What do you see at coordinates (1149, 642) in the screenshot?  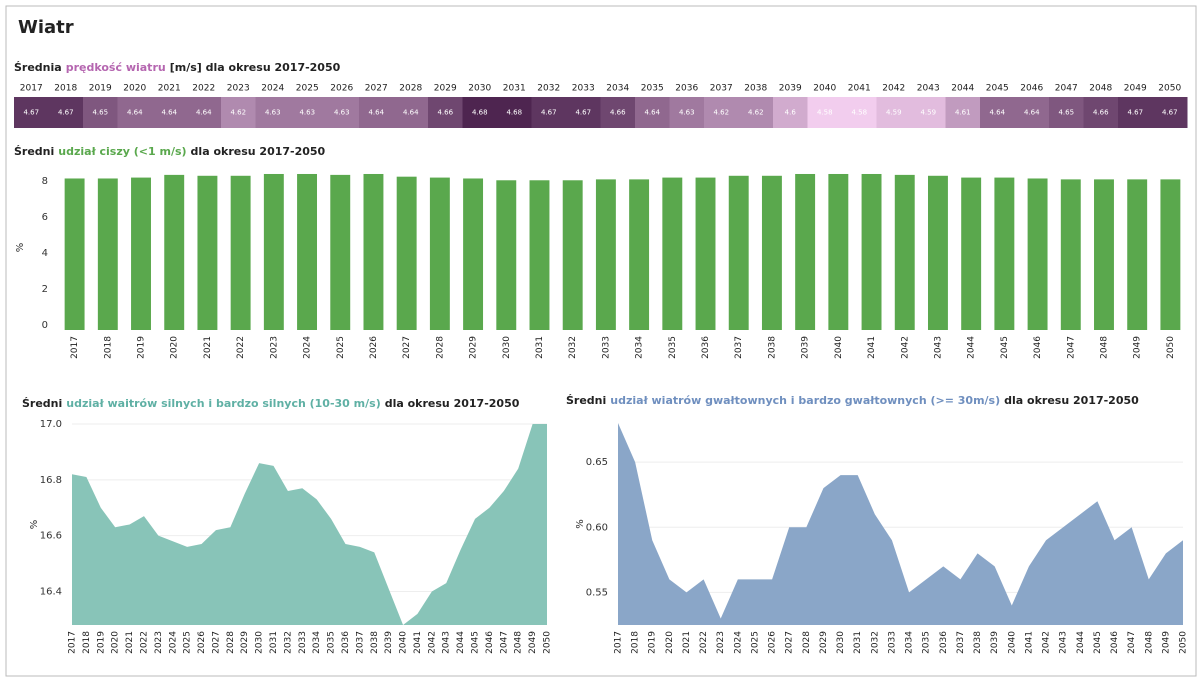 I see `x-tick-label: 2048` at bounding box center [1149, 642].